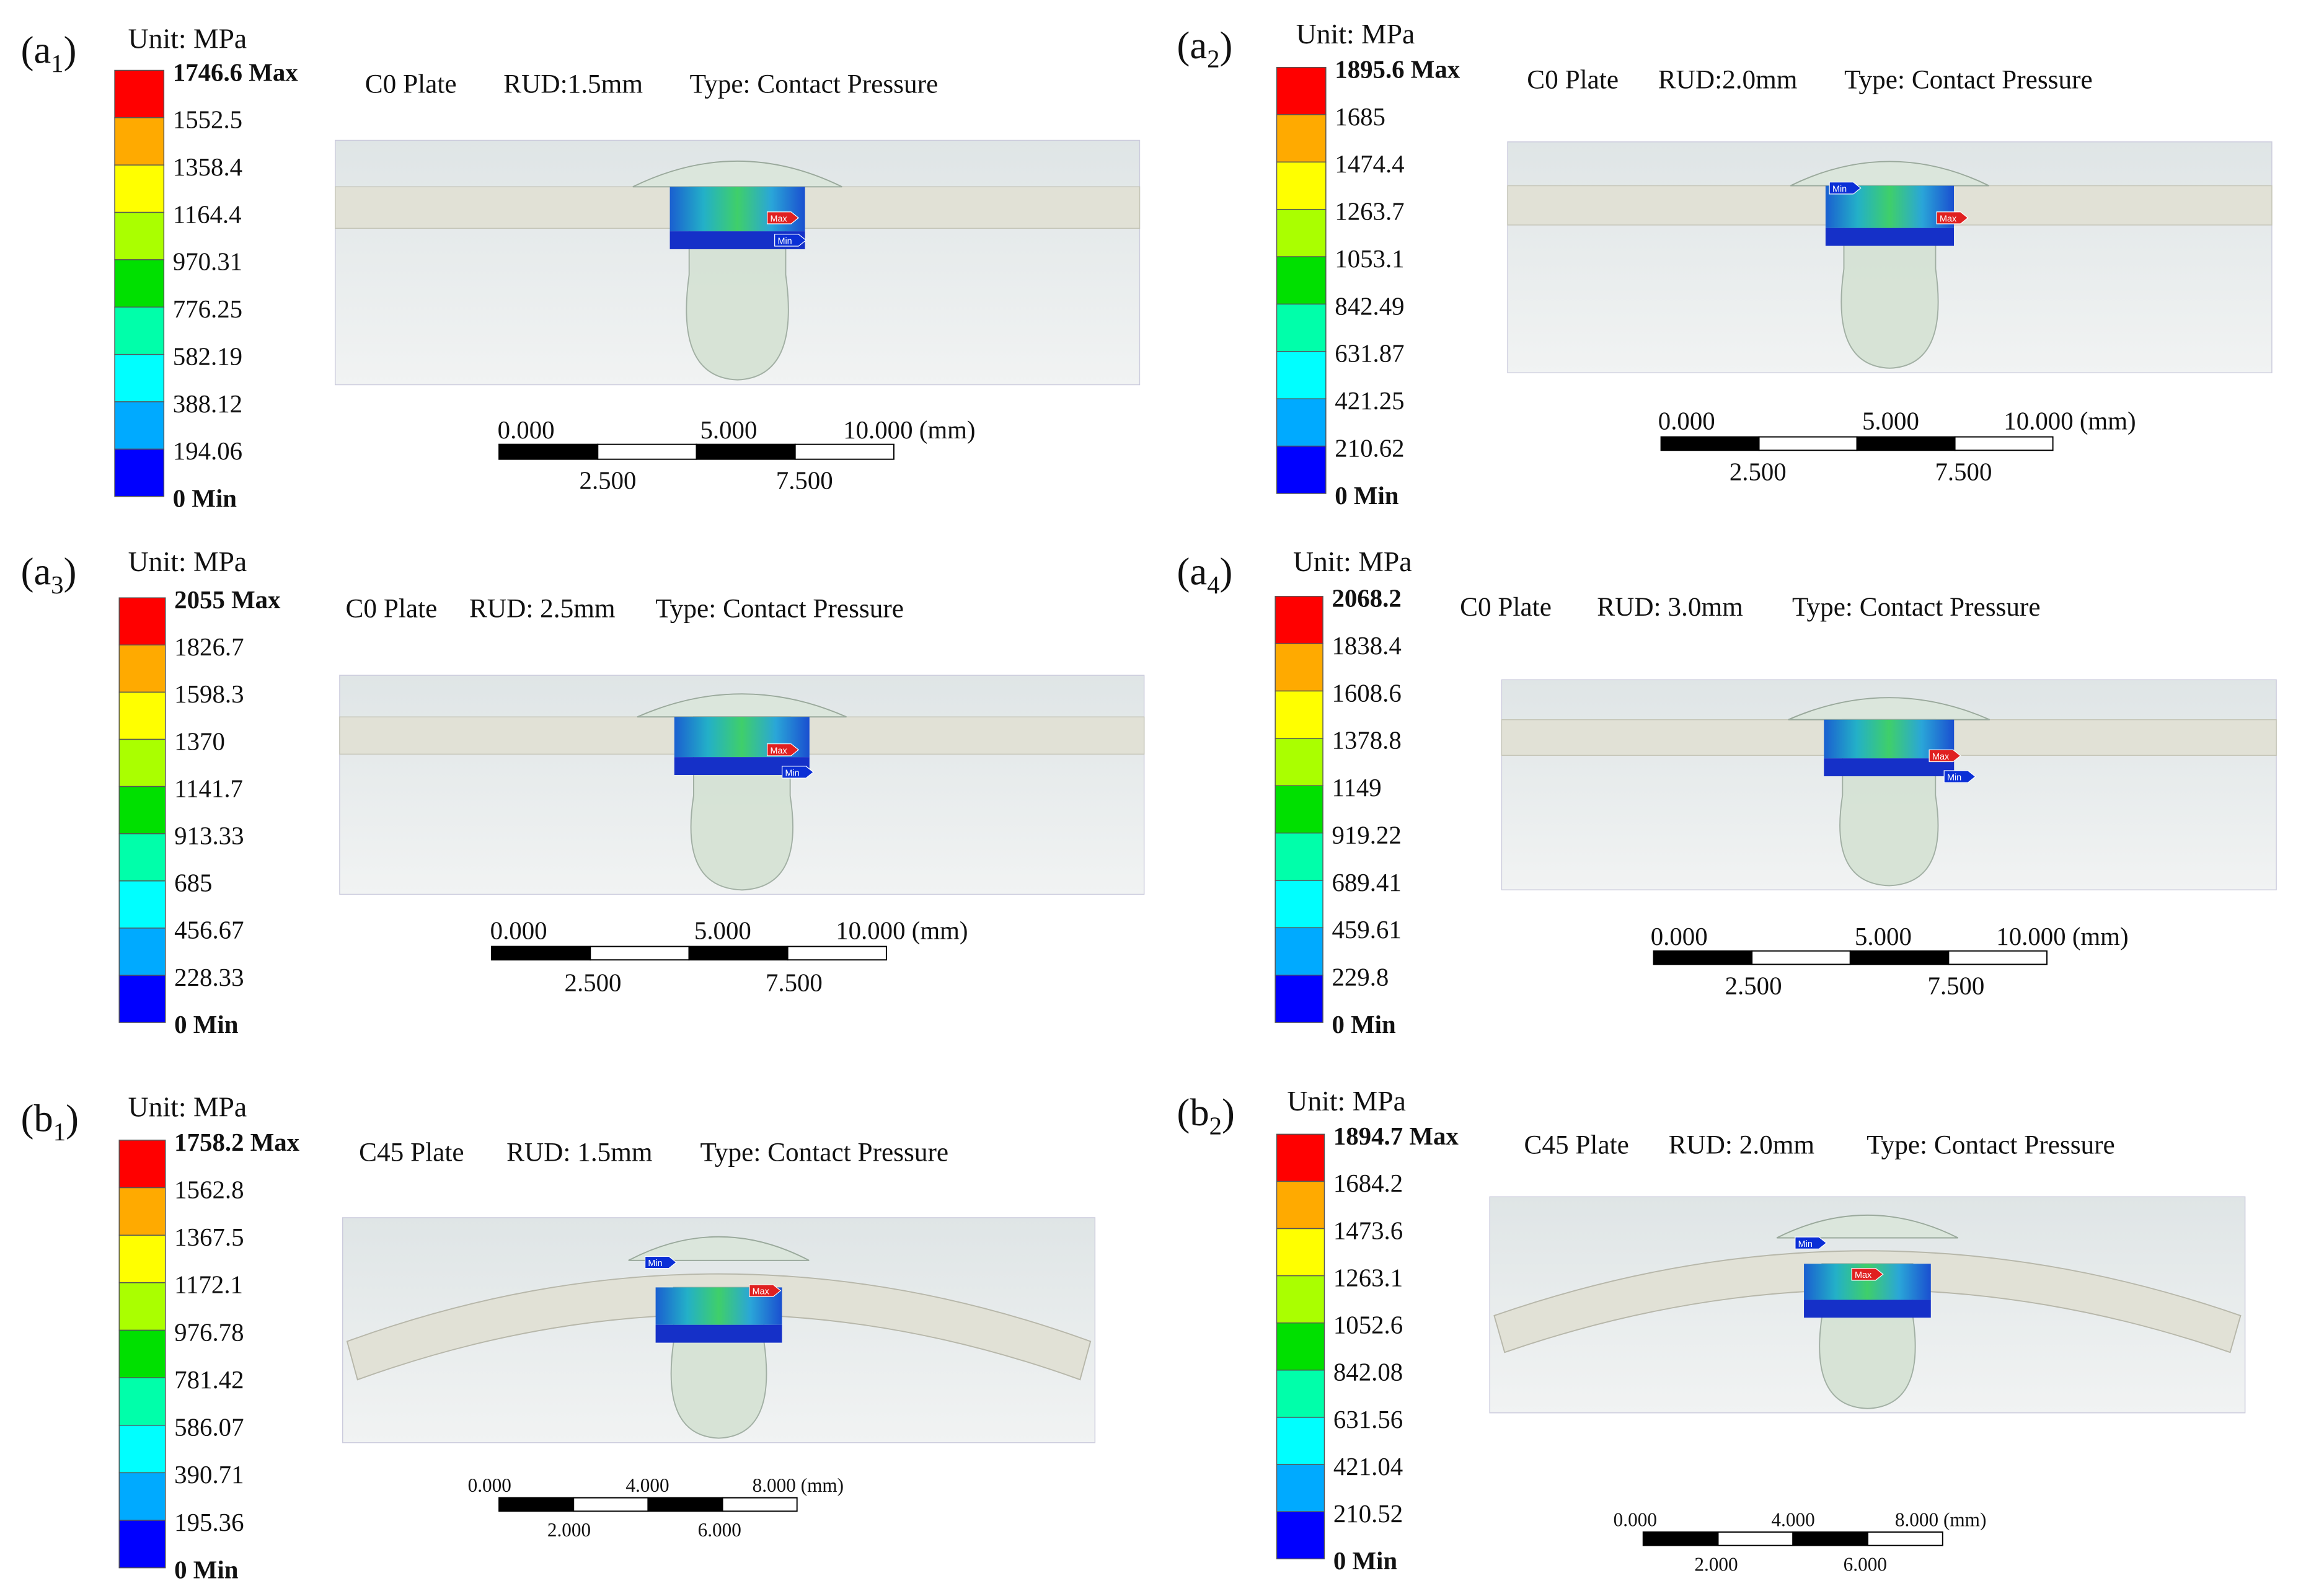 This screenshot has height=1586, width=2324. What do you see at coordinates (1205, 574) in the screenshot?
I see `panel-label: (a4)` at bounding box center [1205, 574].